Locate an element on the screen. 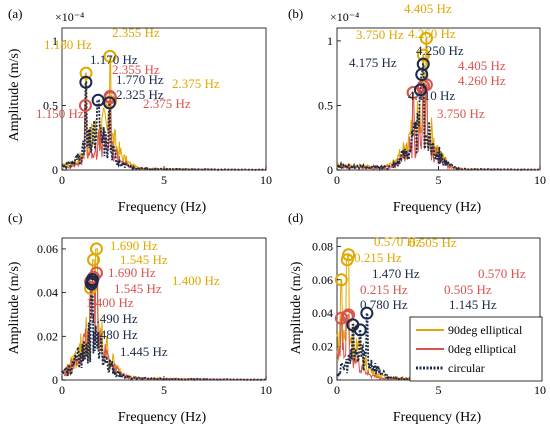  y-tick-label: 0.08 is located at coordinates (322, 246).